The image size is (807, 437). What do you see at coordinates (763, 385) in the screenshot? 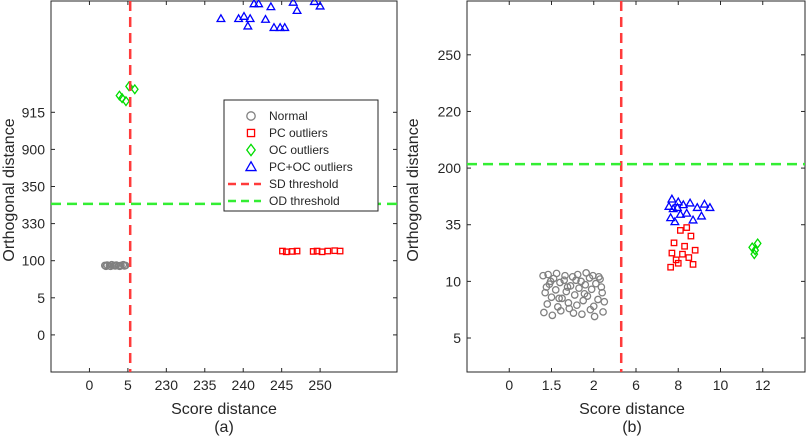
I see `panel-b-x-tick-label: 12` at bounding box center [763, 385].